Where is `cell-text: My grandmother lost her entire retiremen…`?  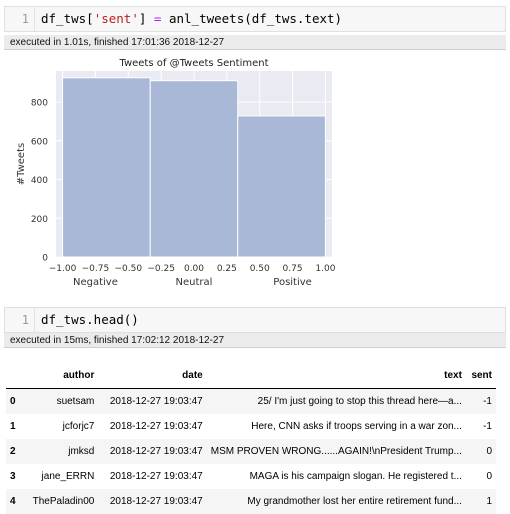
cell-text: My grandmother lost her entire retiremen… is located at coordinates (354, 501).